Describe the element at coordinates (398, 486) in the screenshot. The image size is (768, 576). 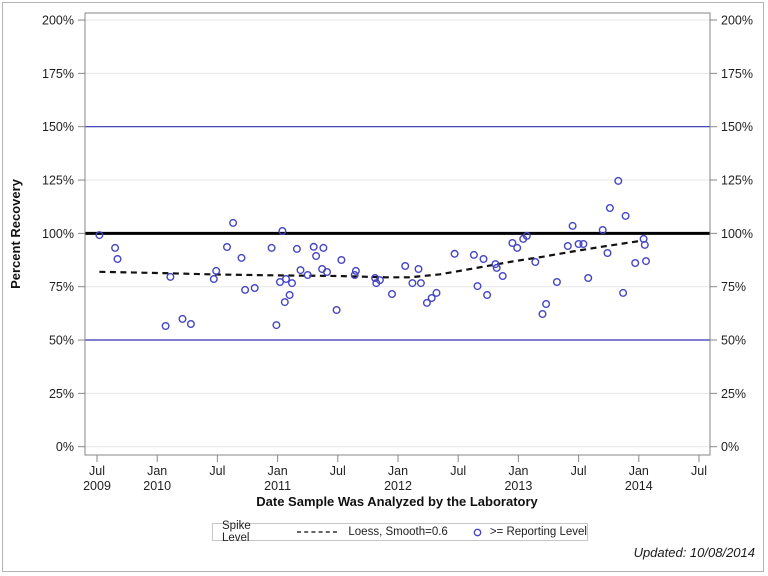
I see `x-tick-label-year: 2012` at that location.